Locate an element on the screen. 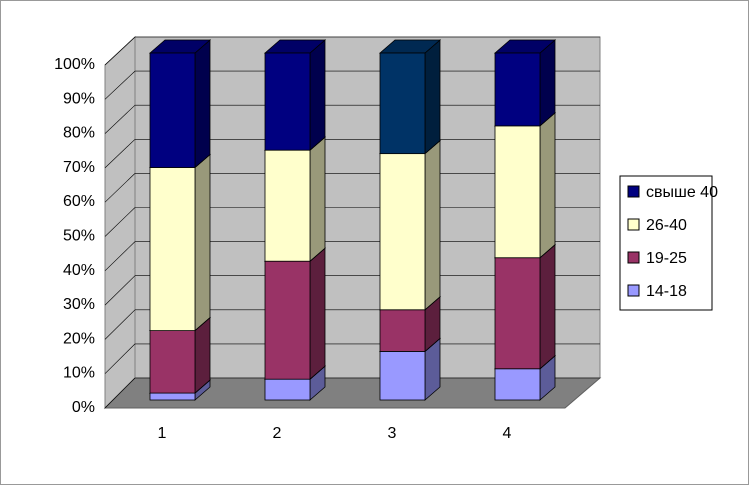 The width and height of the screenshot is (749, 490). y-tick-label: 20% is located at coordinates (79, 338).